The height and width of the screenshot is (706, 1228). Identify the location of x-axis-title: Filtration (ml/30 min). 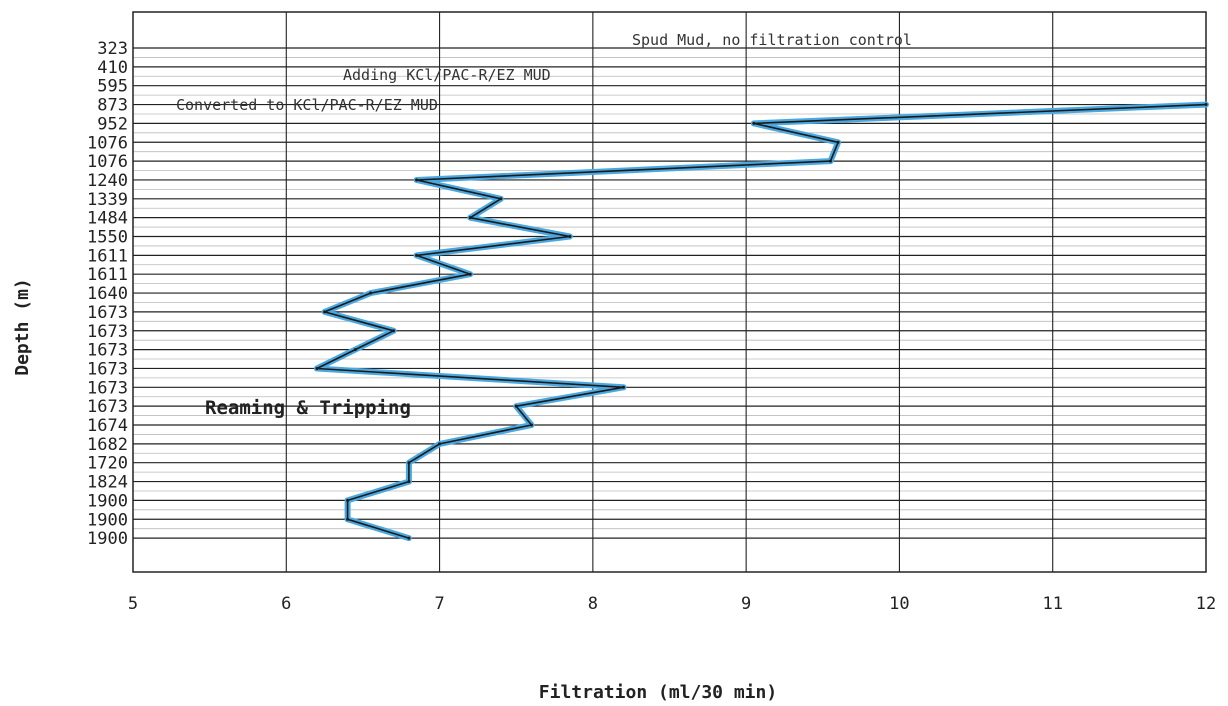
(658, 692).